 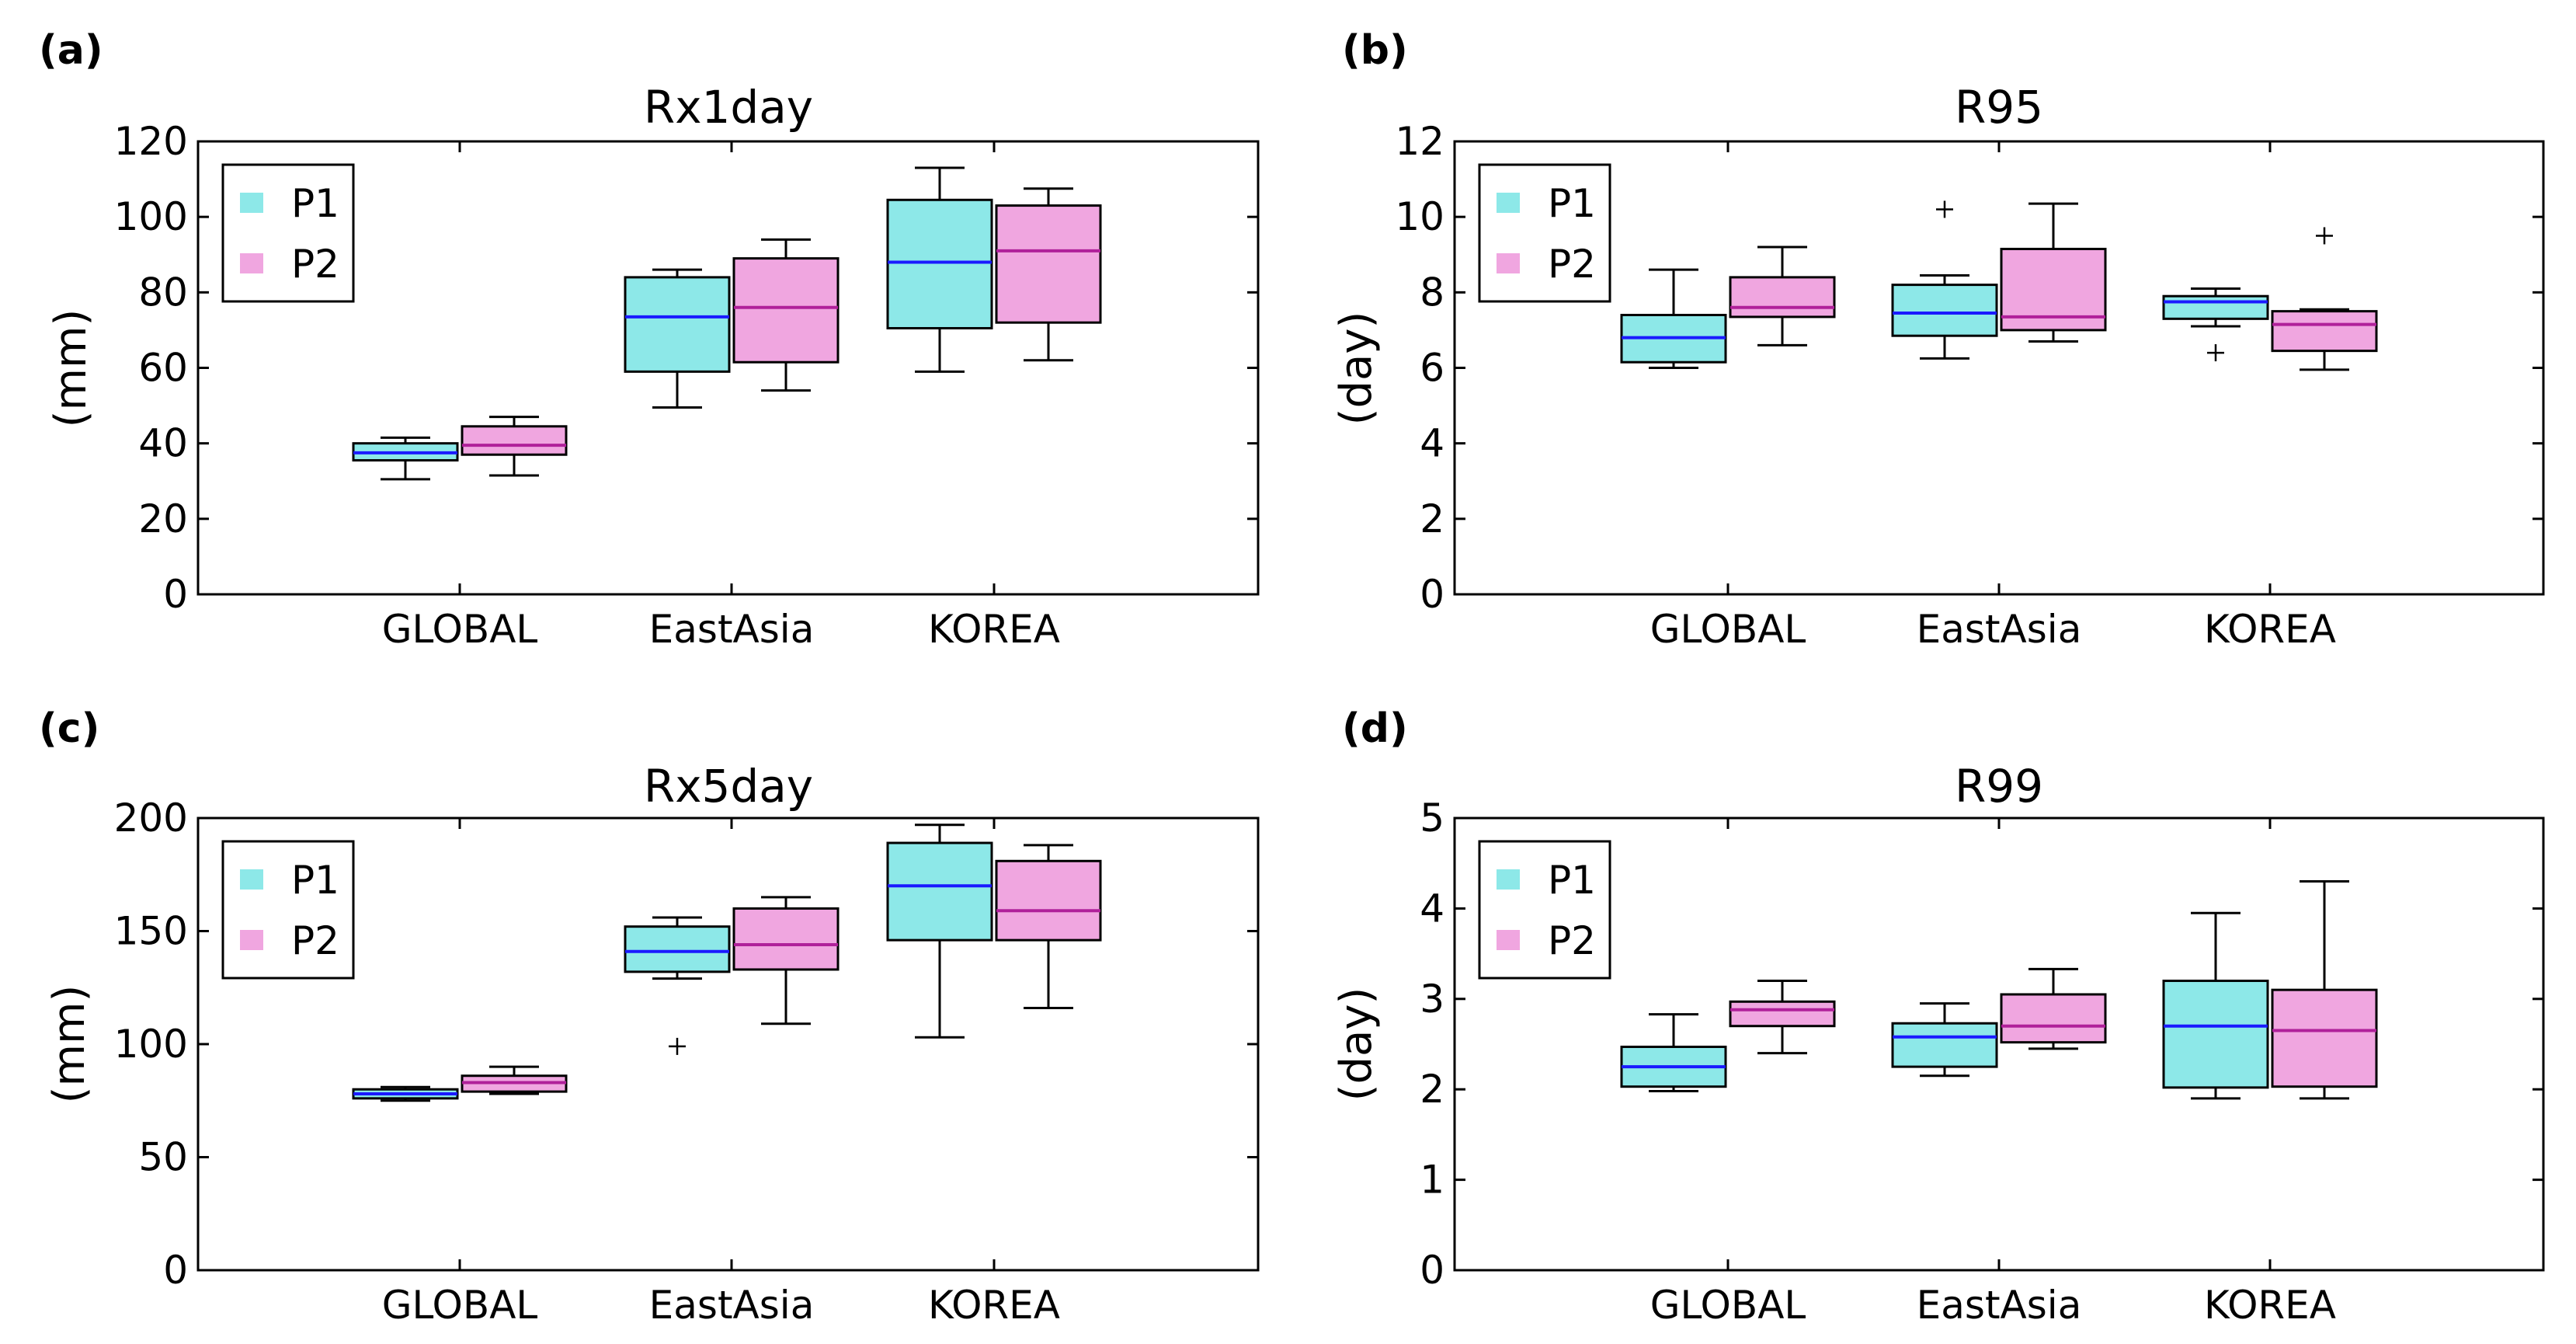 What do you see at coordinates (1419, 141) in the screenshot?
I see `y-tick-label: 12` at bounding box center [1419, 141].